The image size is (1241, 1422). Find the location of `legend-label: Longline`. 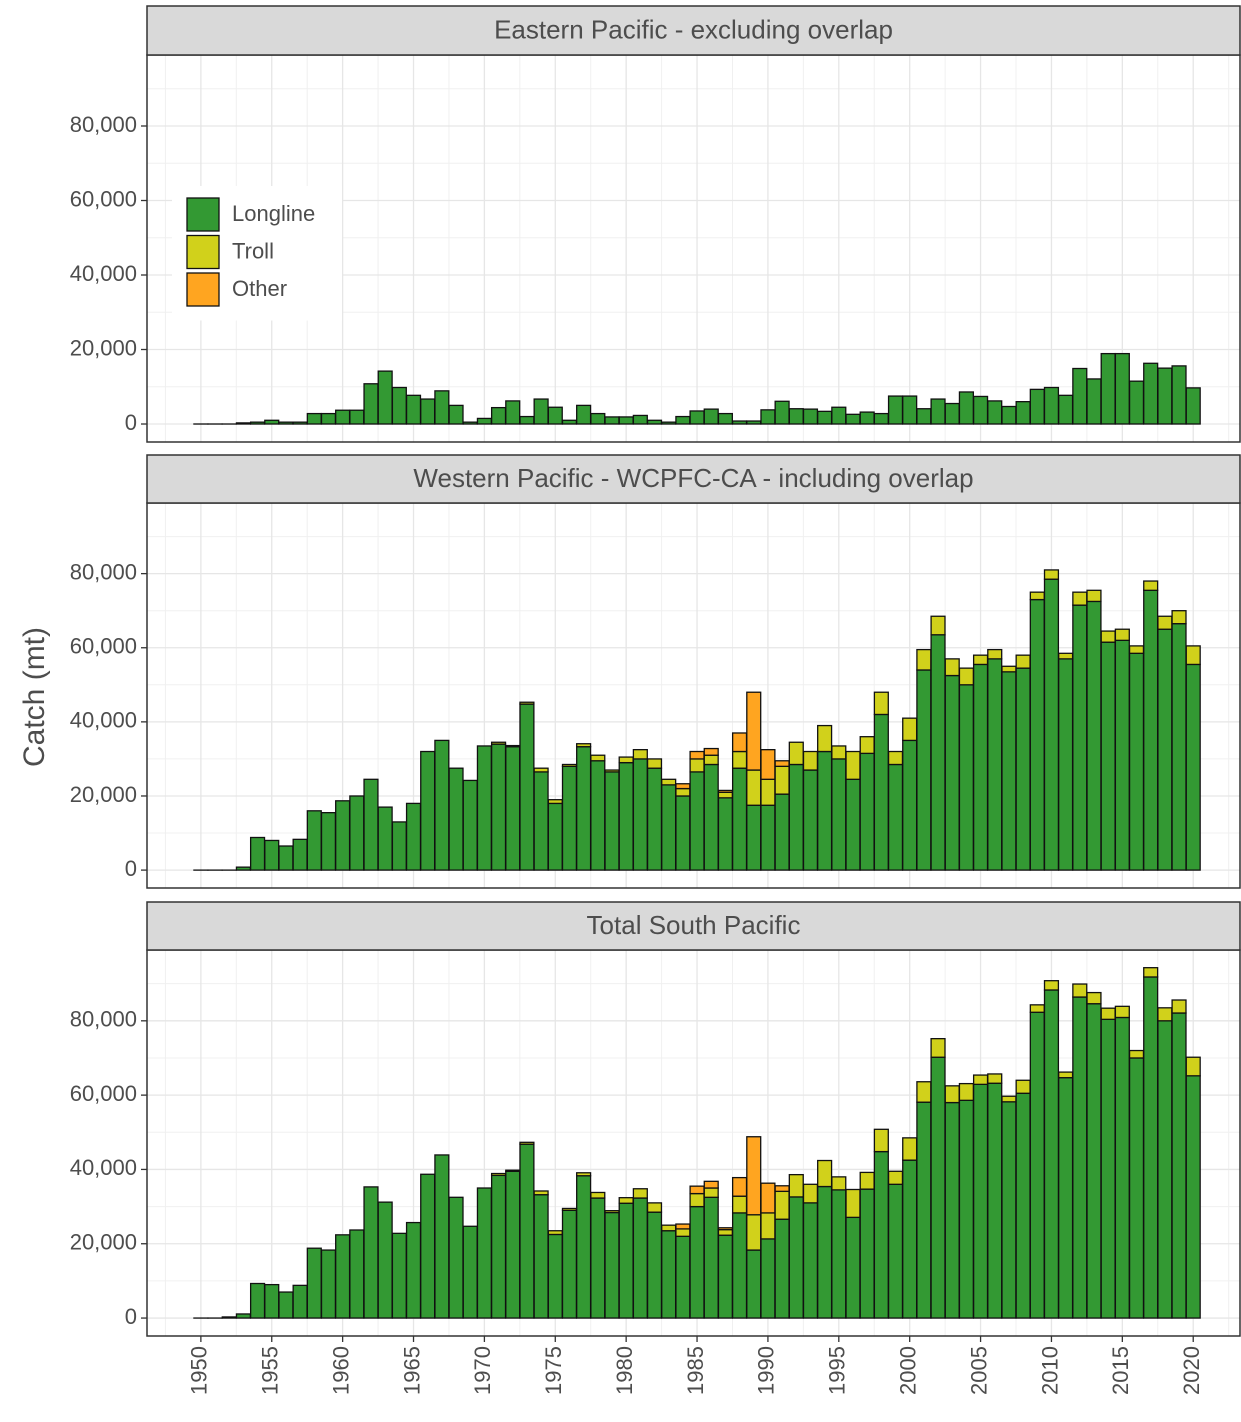

legend-label: Longline is located at coordinates (273, 213).